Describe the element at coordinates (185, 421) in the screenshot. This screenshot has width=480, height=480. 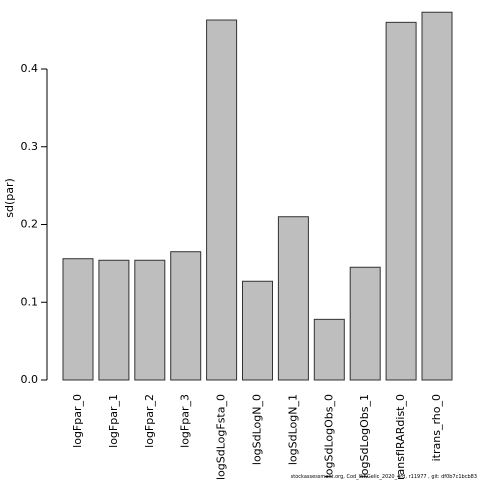
I see `x-tick-label: logFpar_3` at that location.